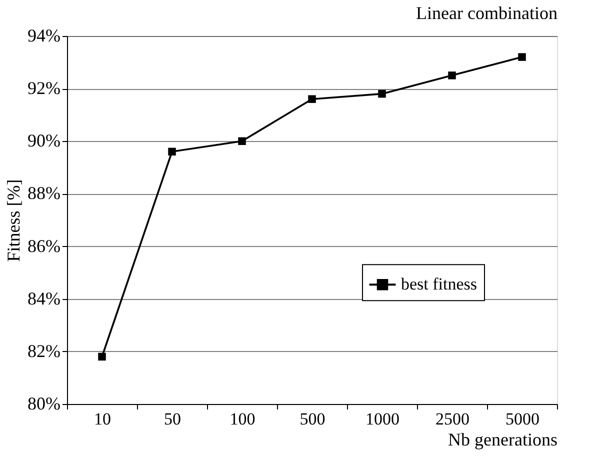 This screenshot has height=457, width=593. I want to click on y-tick-label: 92%, so click(44, 88).